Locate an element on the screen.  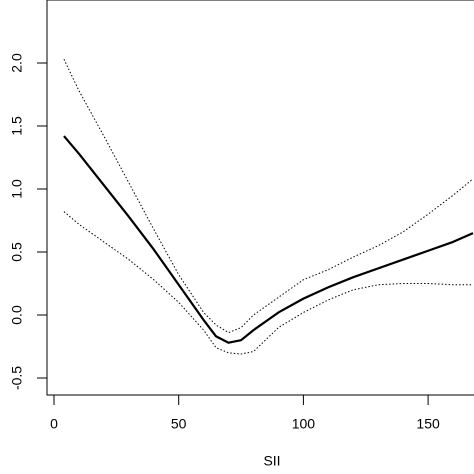
x-tick-label: 100 is located at coordinates (304, 424).